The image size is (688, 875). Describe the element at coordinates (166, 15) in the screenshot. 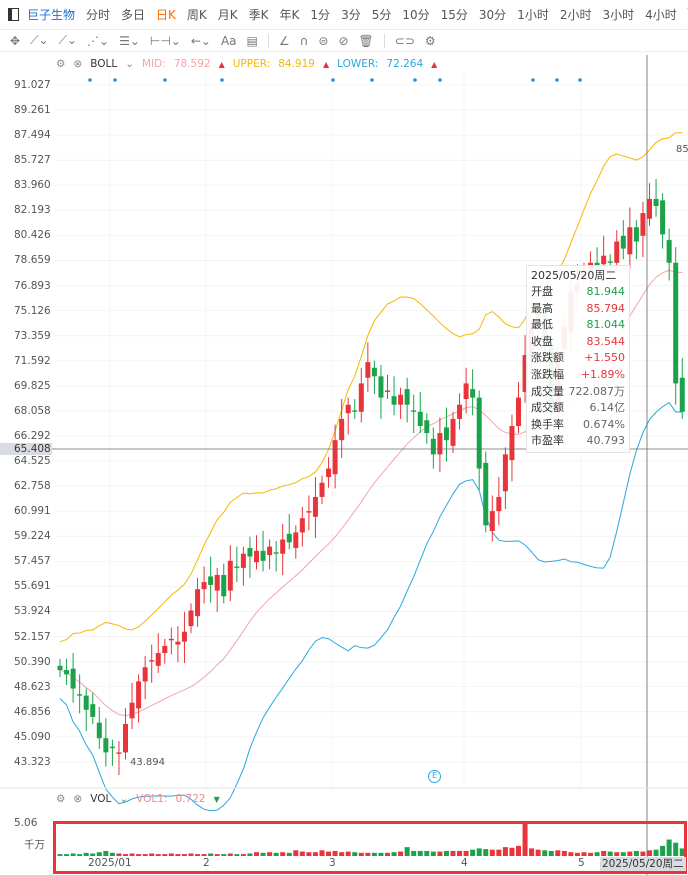

I see `period-tab: 日K` at that location.